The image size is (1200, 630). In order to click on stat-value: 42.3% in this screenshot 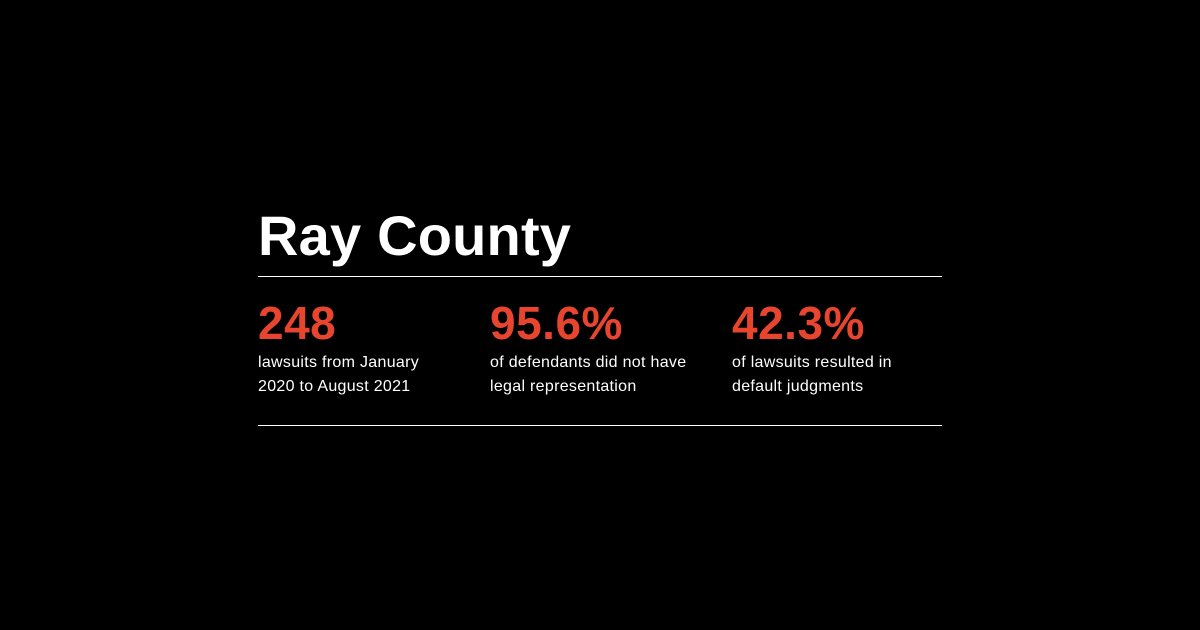, I will do `click(798, 323)`.